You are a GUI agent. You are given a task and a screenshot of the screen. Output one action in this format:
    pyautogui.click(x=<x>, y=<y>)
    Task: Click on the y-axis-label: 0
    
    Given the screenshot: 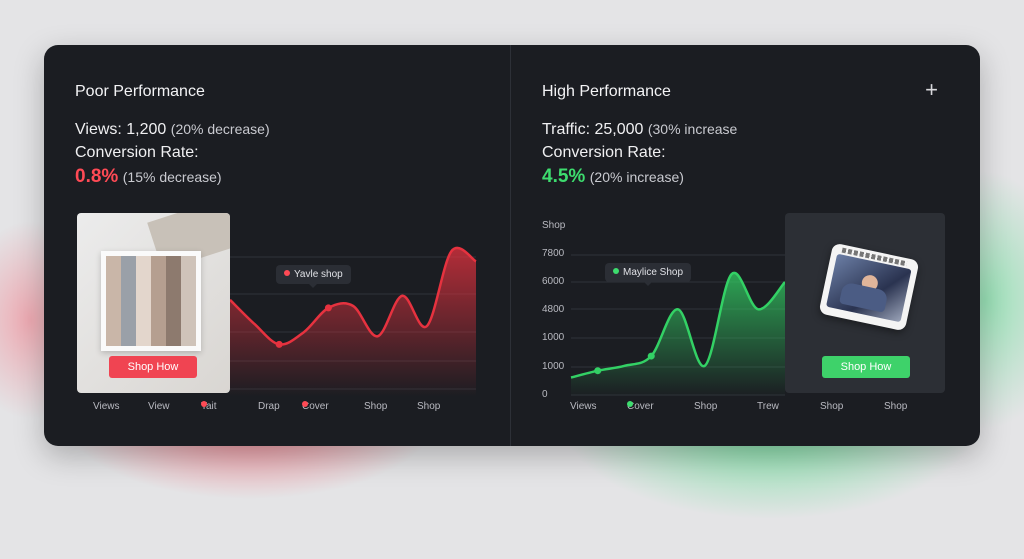 What is the action you would take?
    pyautogui.click(x=545, y=394)
    